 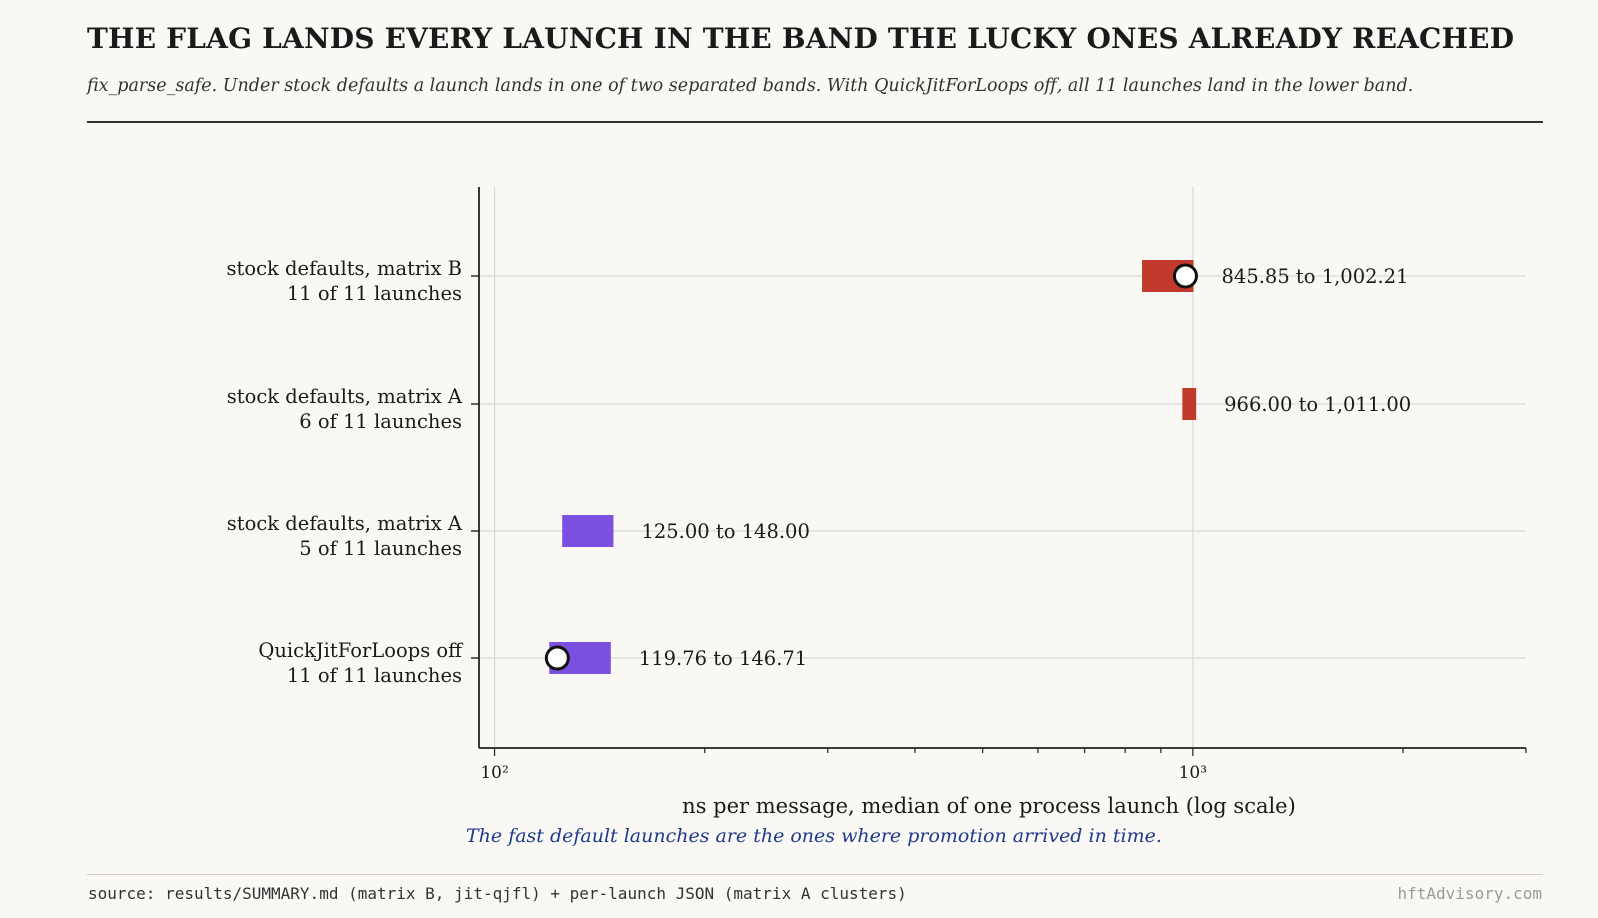 I want to click on row-sublabel: 5 of 11 launches, so click(x=380, y=548).